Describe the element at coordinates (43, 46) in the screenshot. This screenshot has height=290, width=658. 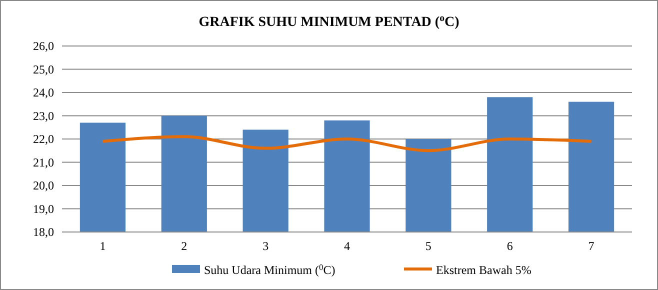
I see `y-tick-label: 26,0` at that location.